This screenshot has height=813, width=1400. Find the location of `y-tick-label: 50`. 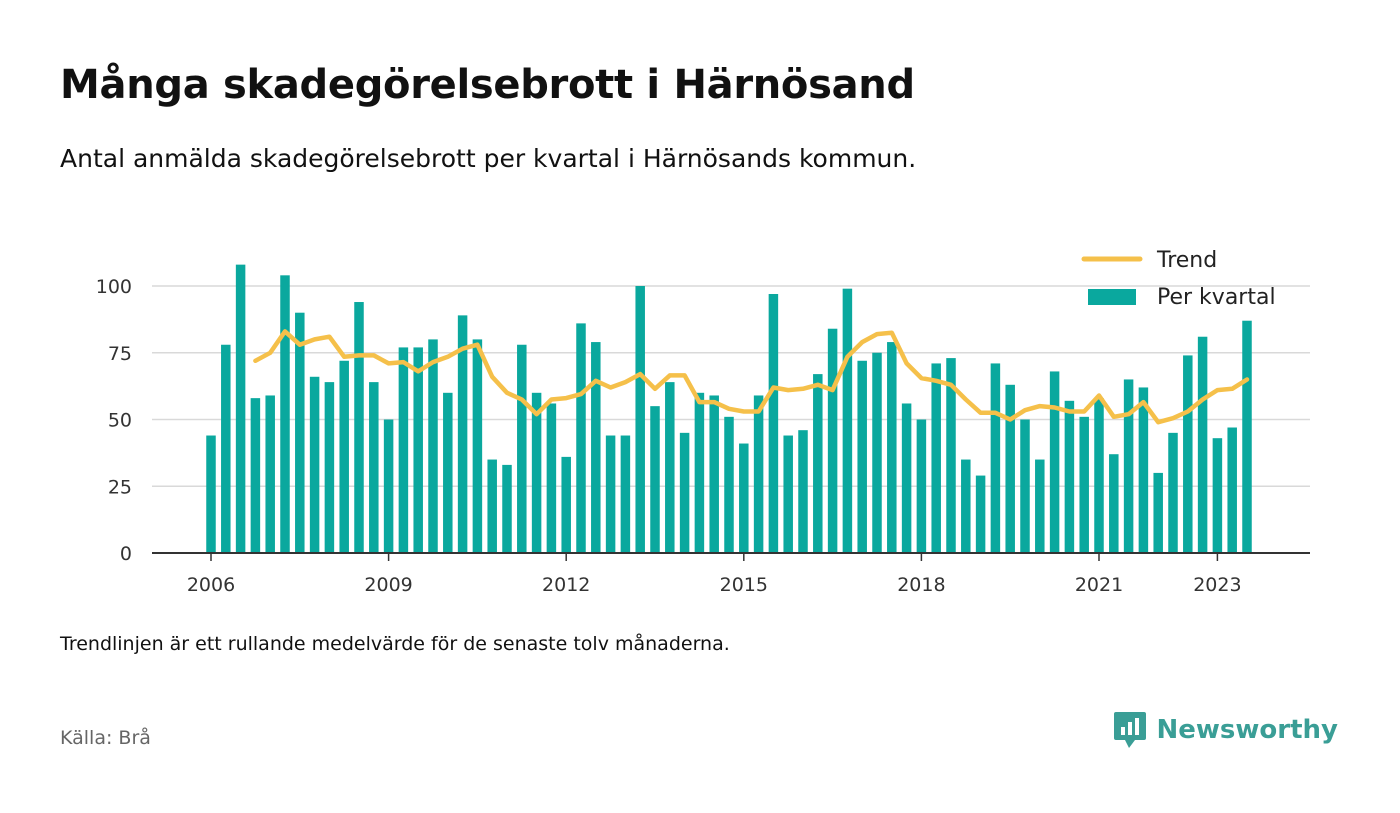

y-tick-label: 50 is located at coordinates (120, 421).